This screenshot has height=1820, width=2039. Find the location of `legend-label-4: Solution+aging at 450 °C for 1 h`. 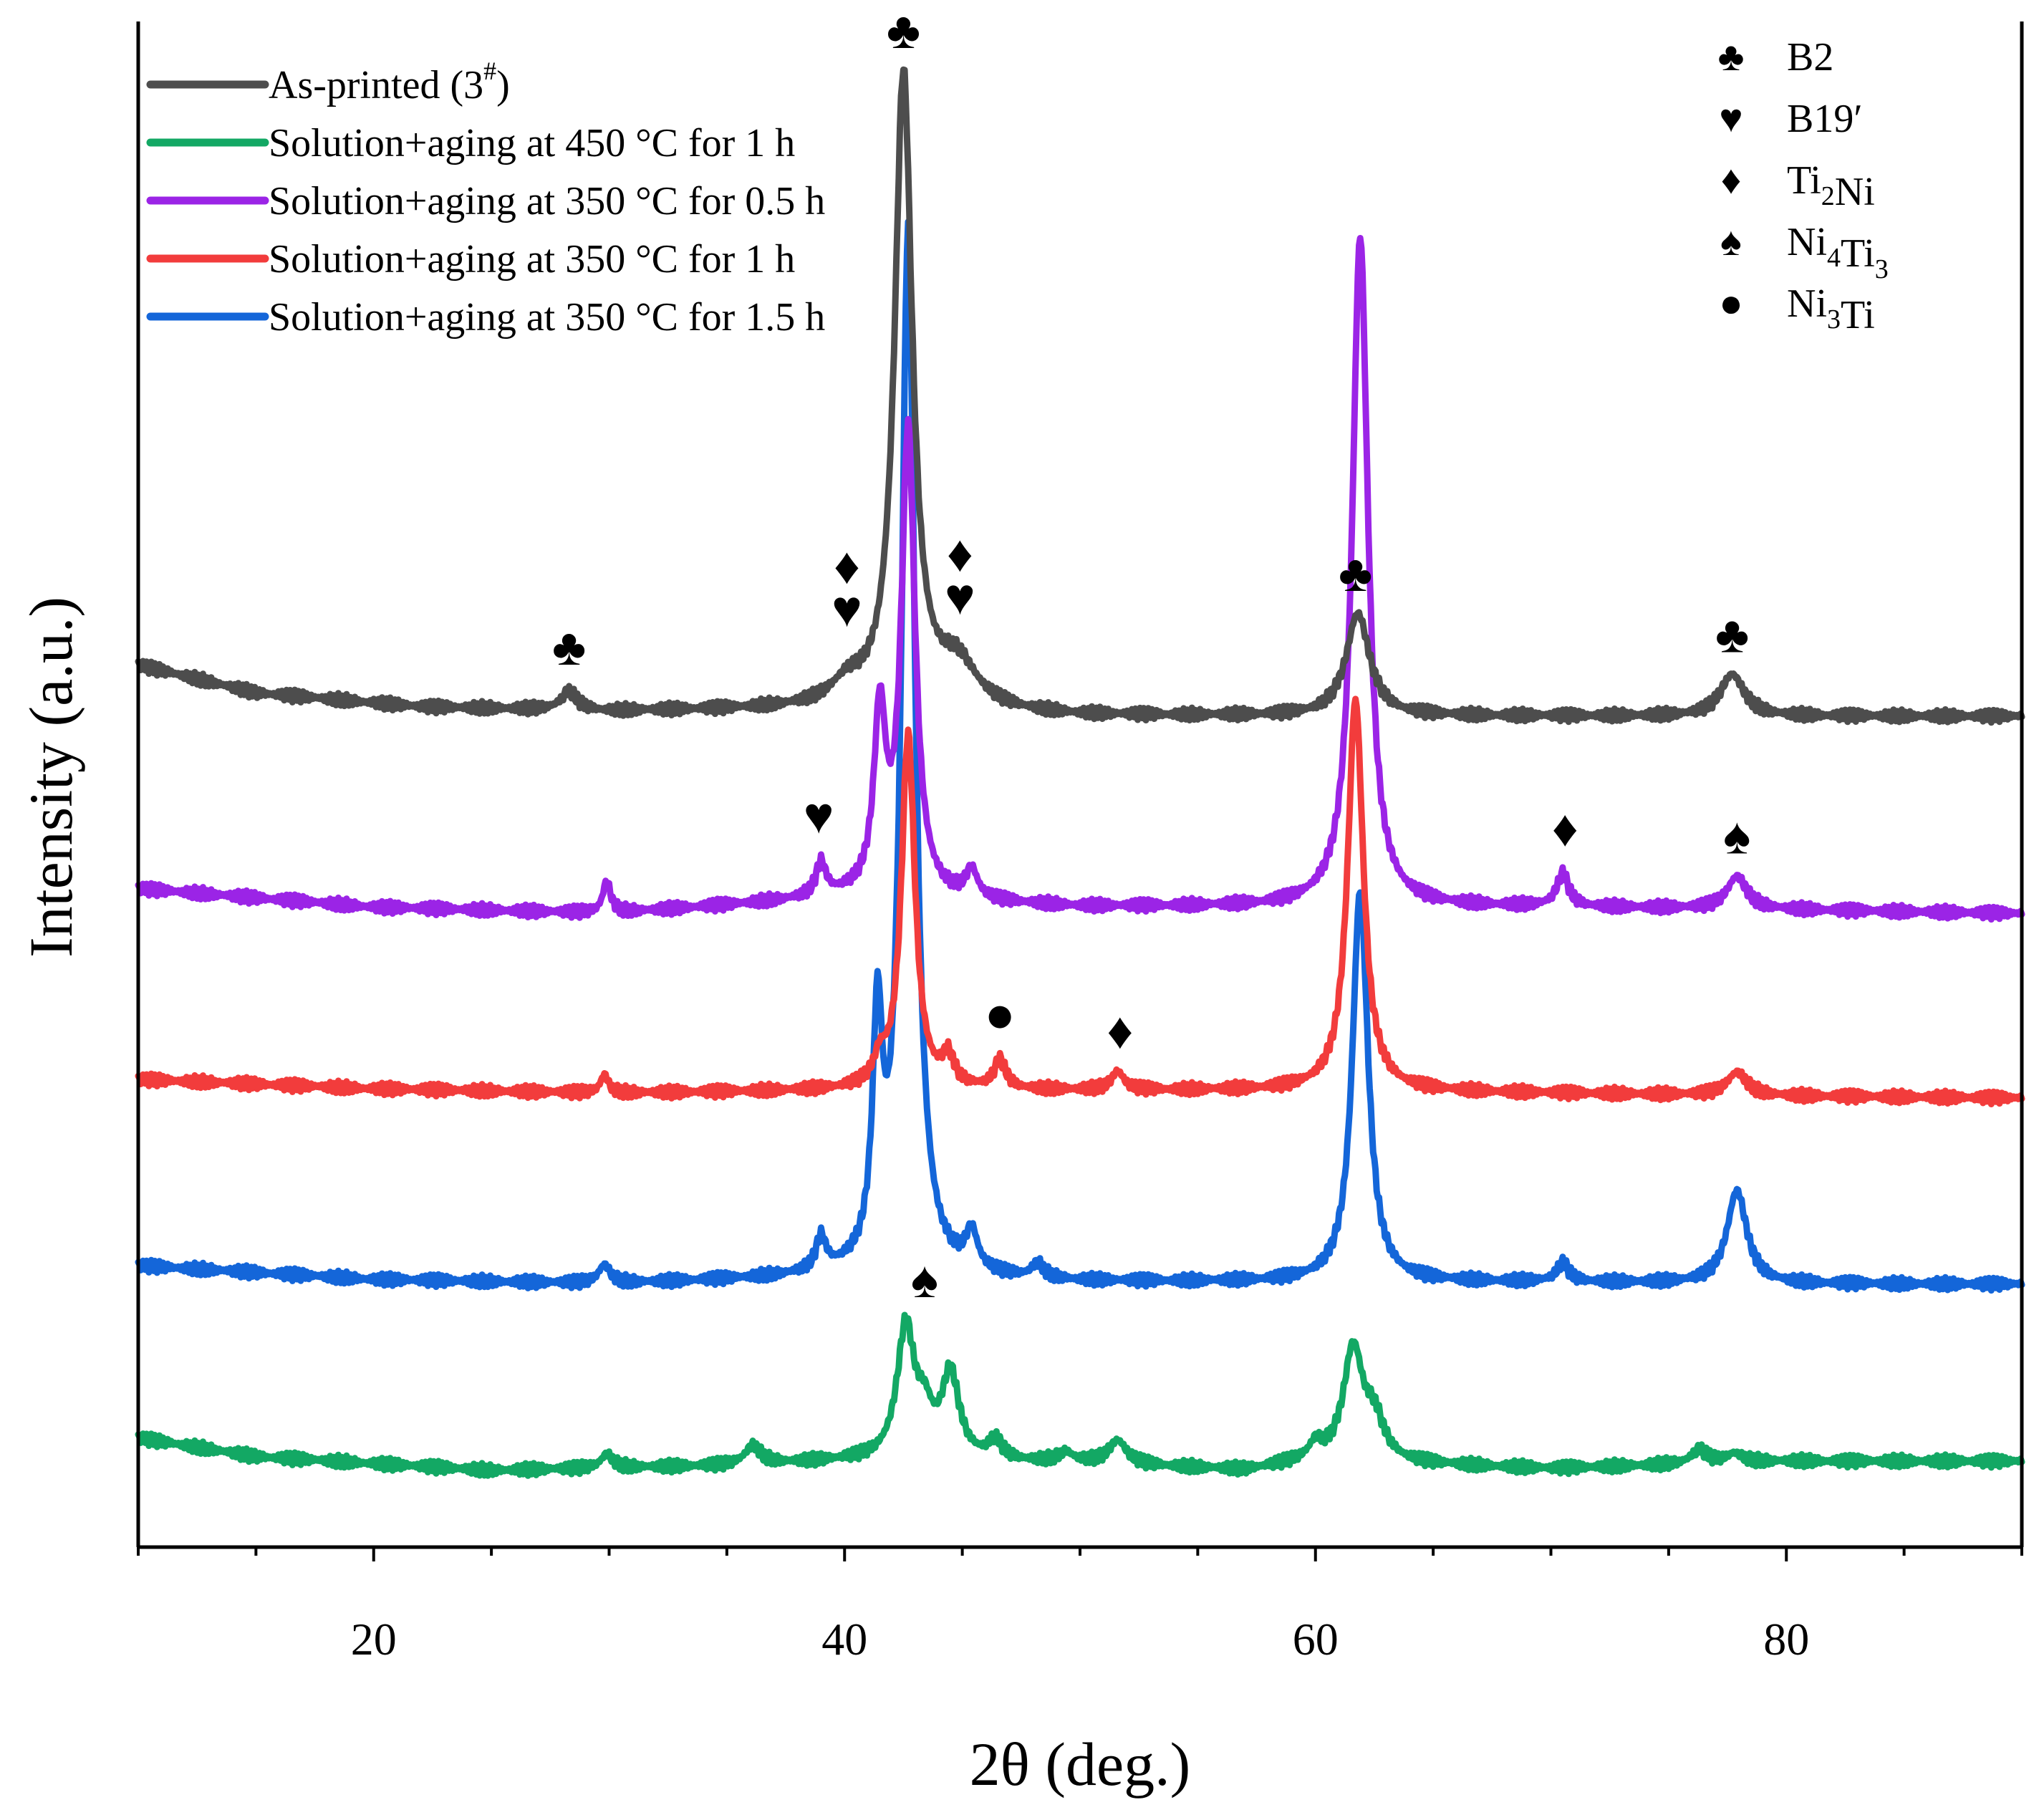

legend-label-4: Solution+aging at 450 °C for 1 h is located at coordinates (532, 143).